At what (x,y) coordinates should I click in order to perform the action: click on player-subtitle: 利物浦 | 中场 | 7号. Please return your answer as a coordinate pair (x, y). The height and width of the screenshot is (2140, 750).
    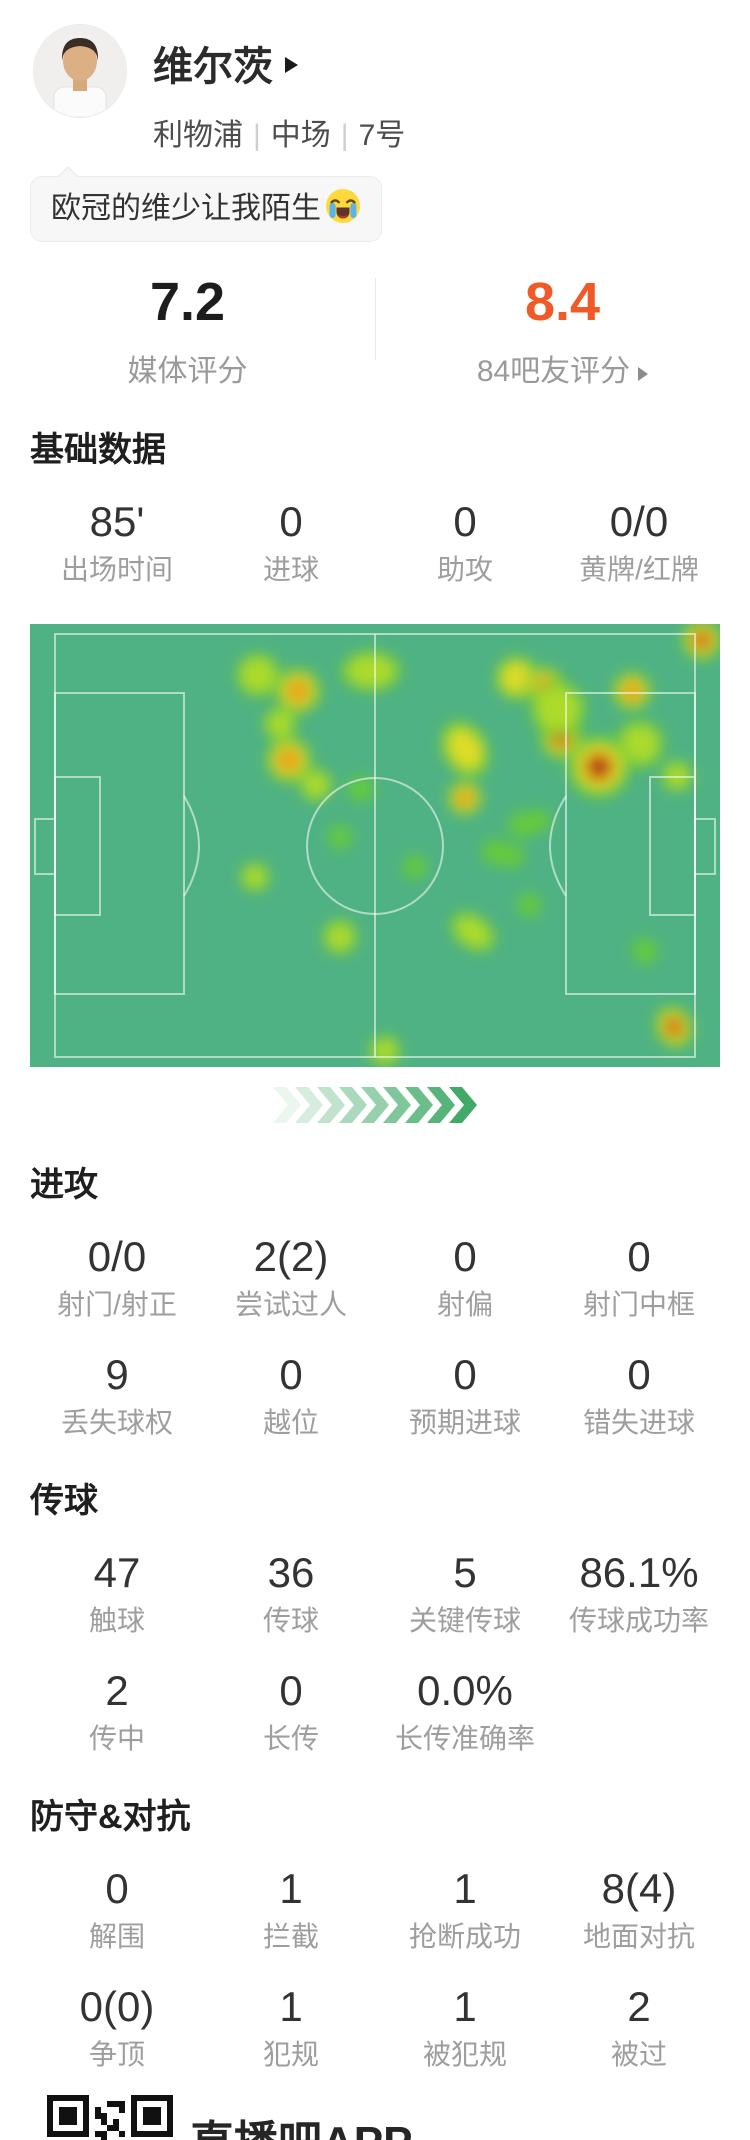
    Looking at the image, I should click on (279, 132).